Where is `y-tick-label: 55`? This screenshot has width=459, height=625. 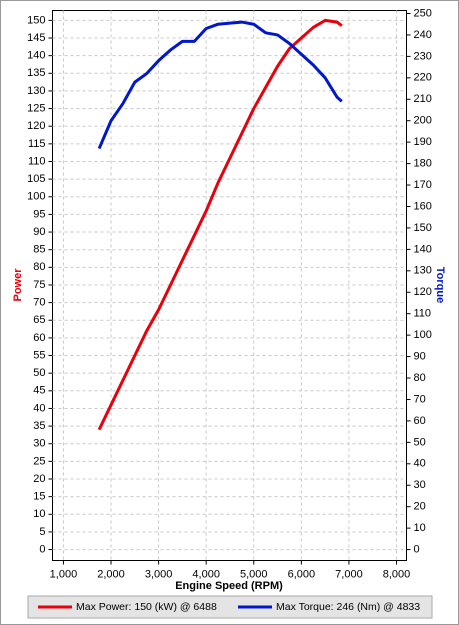 y-tick-label: 55 is located at coordinates (39, 355).